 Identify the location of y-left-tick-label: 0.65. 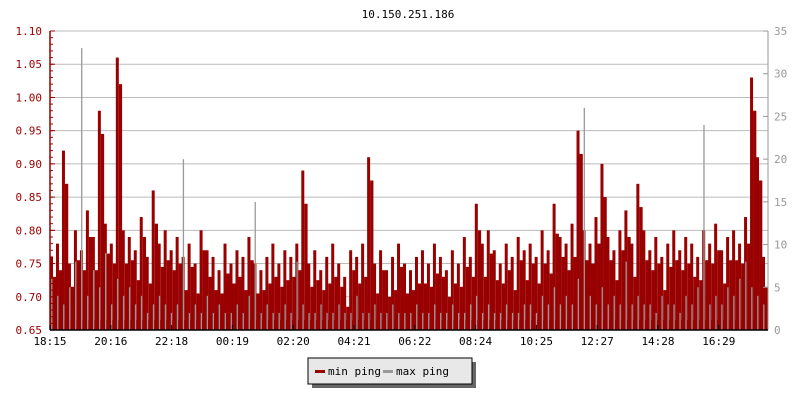
(29, 330).